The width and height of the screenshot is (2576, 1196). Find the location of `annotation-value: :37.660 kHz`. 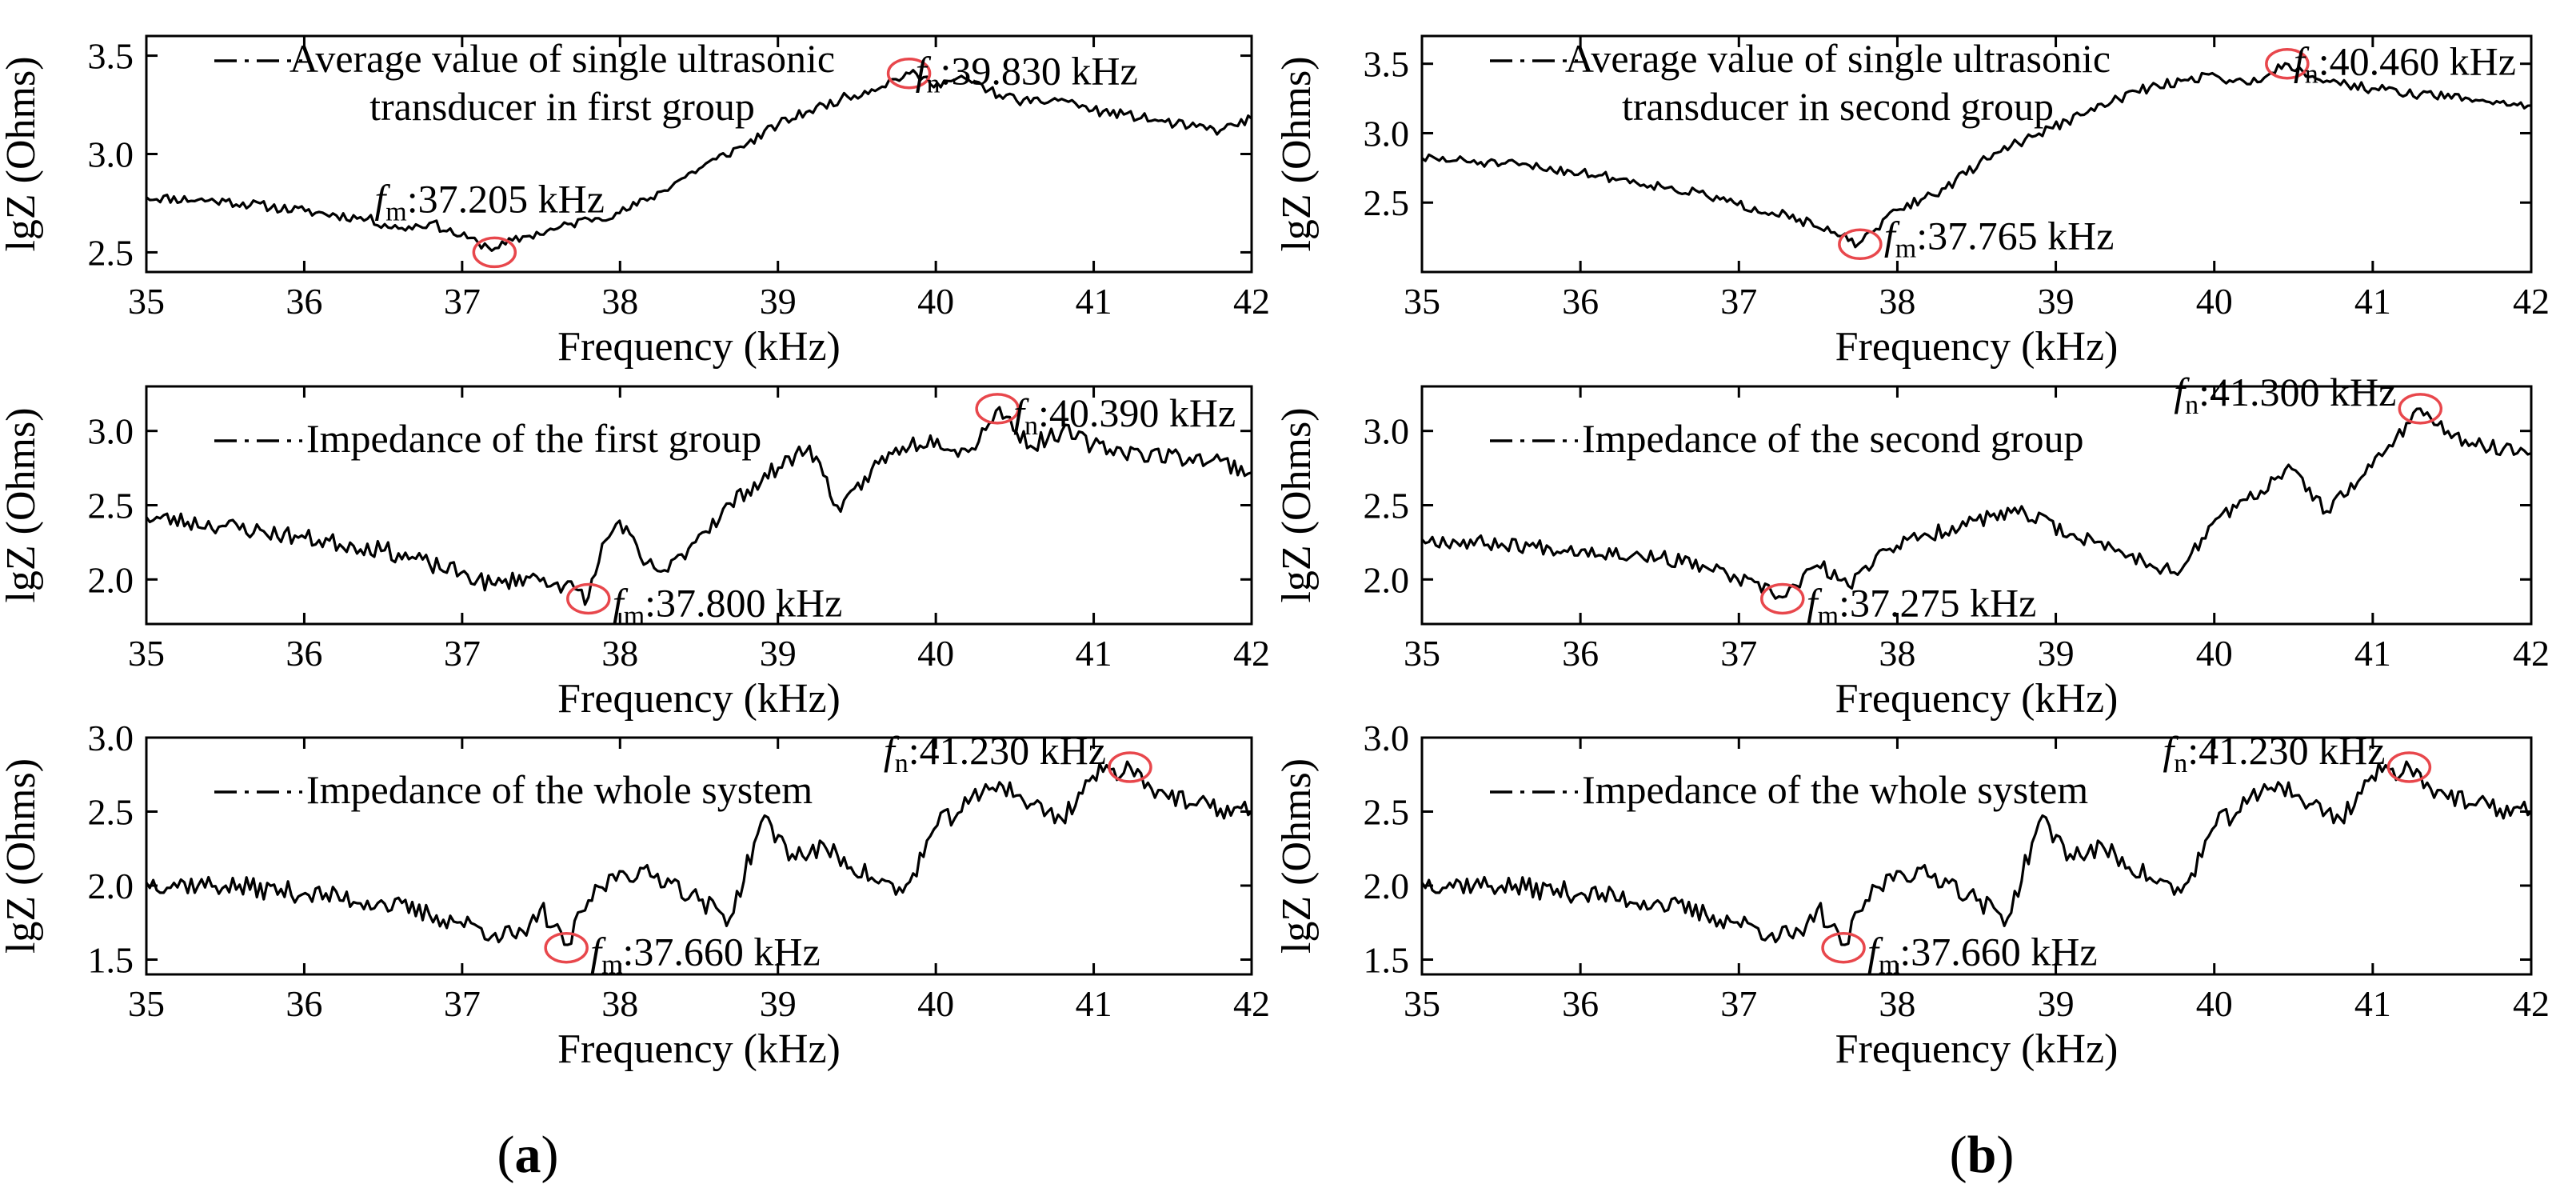

annotation-value: :37.660 kHz is located at coordinates (1998, 952).